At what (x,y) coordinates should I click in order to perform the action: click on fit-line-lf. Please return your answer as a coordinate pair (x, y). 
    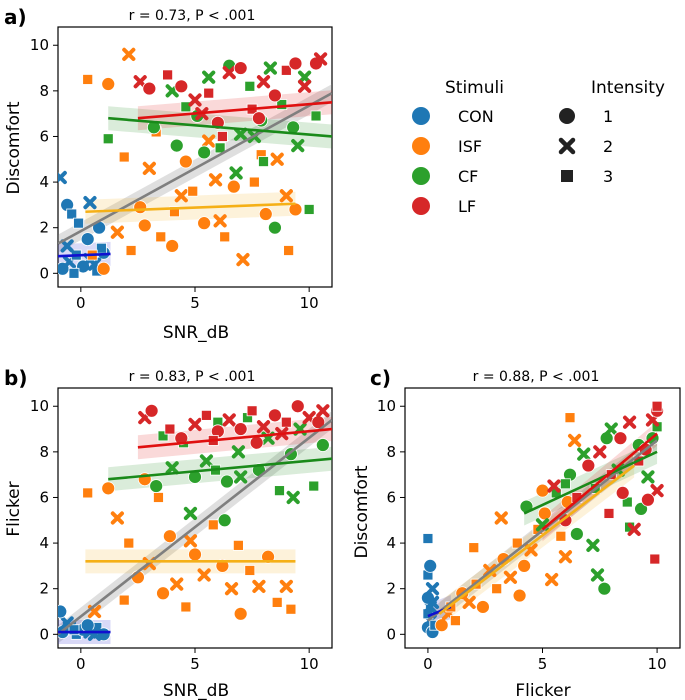
    Looking at the image, I should click on (234, 438).